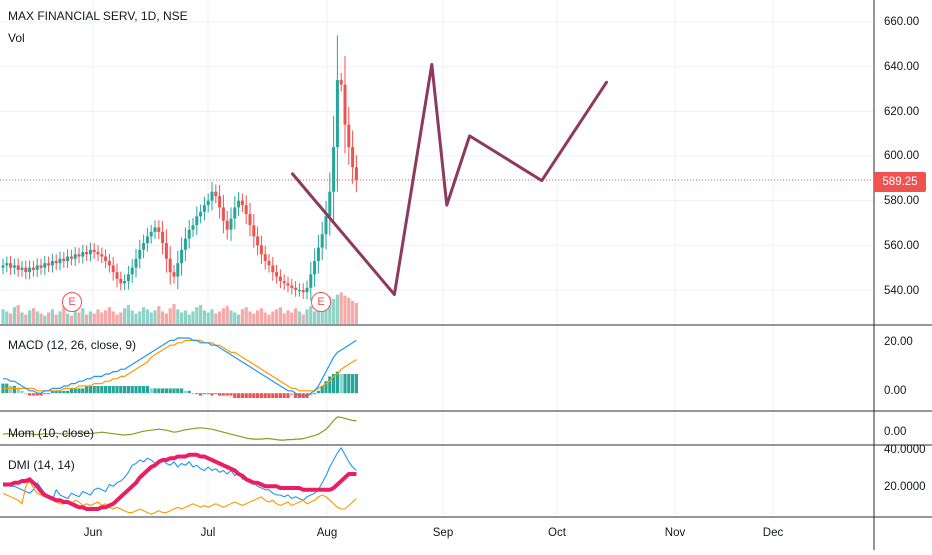  What do you see at coordinates (443, 533) in the screenshot?
I see `x-tick-label: Sep` at bounding box center [443, 533].